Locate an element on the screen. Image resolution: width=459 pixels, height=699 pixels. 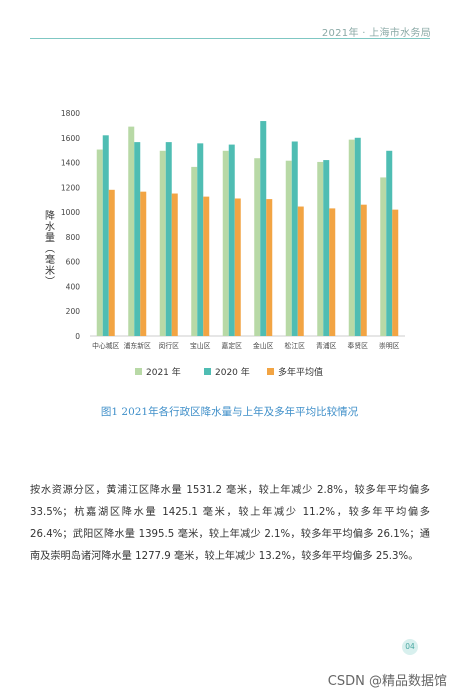
page-header: 2021年 · 上海市水务局 is located at coordinates (229, 20).